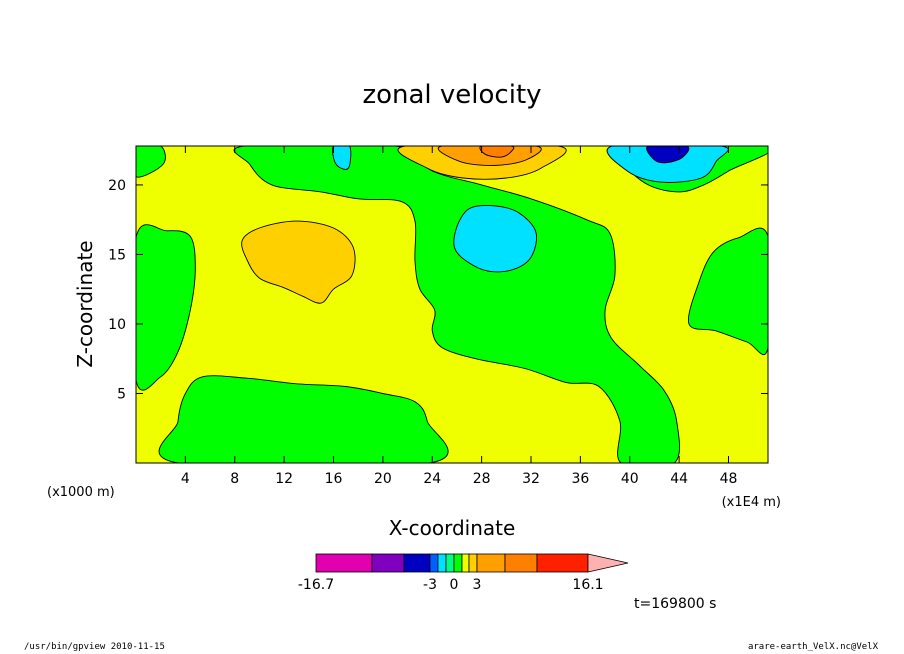 This screenshot has height=654, width=904. Describe the element at coordinates (117, 255) in the screenshot. I see `y-tick-label-15: 15` at that location.